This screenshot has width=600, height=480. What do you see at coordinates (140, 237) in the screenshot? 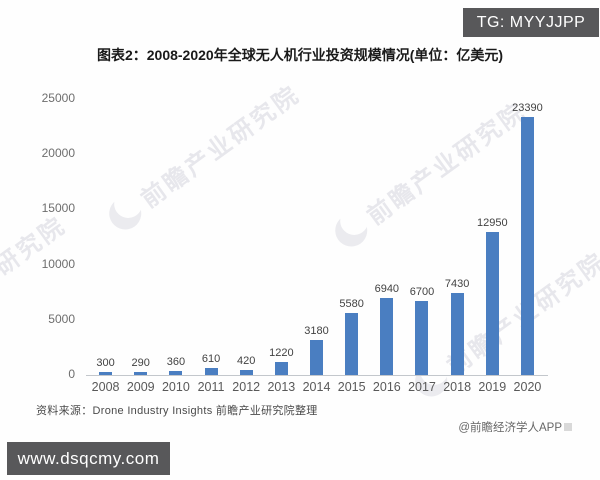
I see `bar-column: 290` at bounding box center [140, 237].